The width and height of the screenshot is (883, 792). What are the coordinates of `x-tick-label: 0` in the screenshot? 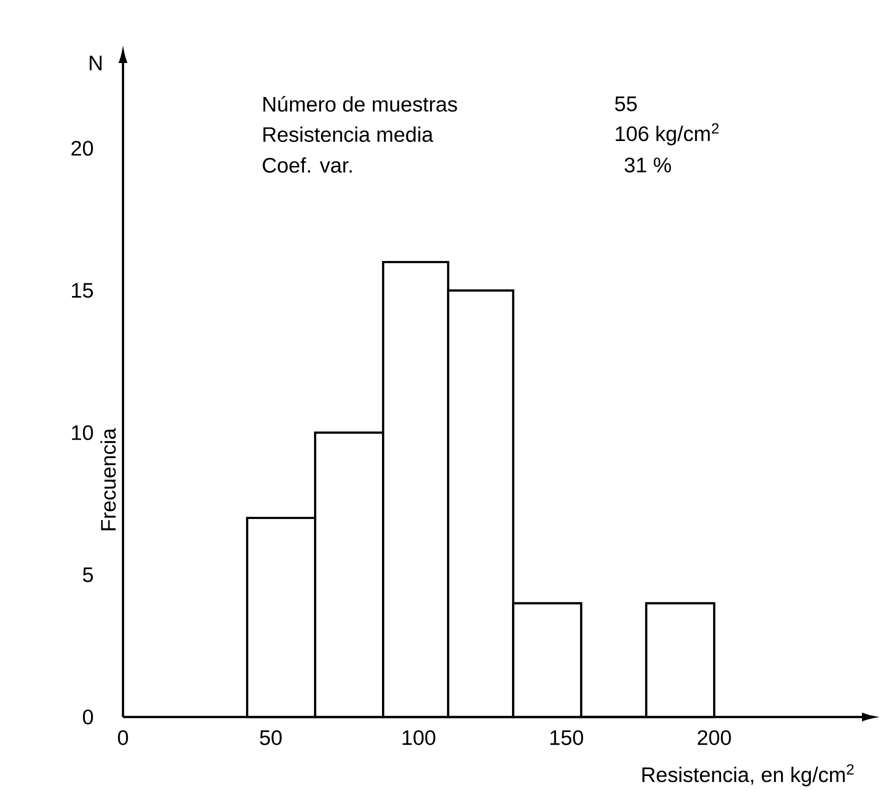 It's located at (123, 738).